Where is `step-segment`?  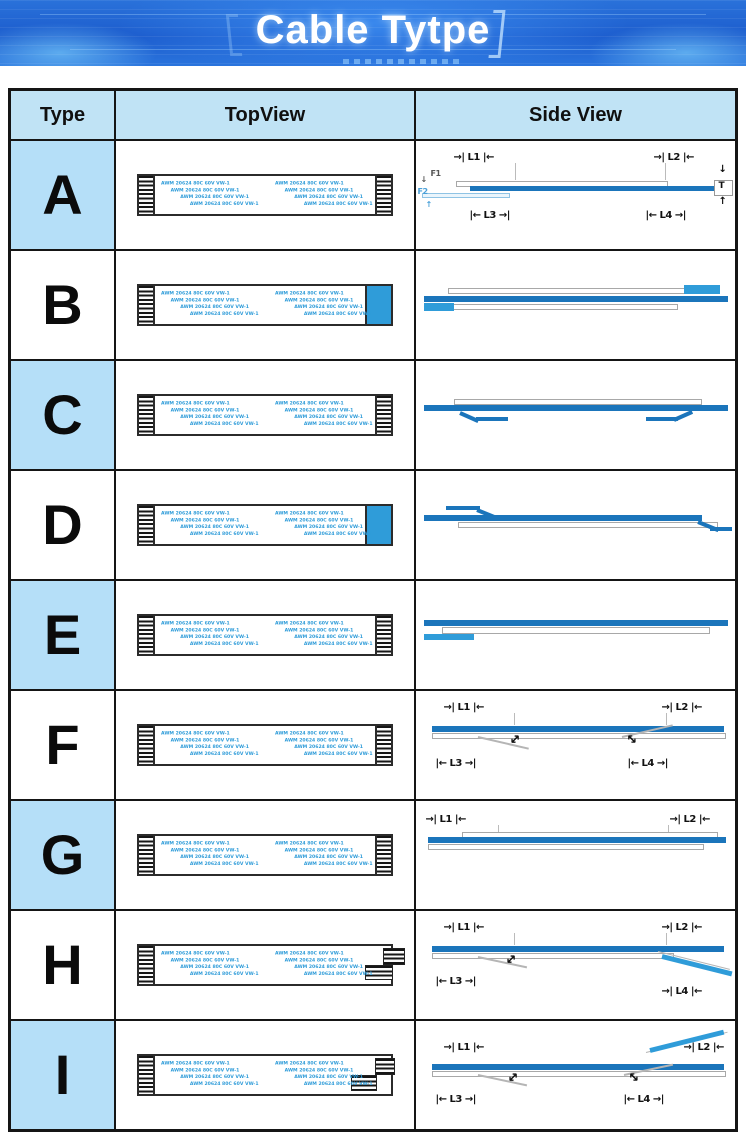
step-segment is located at coordinates (661, 419).